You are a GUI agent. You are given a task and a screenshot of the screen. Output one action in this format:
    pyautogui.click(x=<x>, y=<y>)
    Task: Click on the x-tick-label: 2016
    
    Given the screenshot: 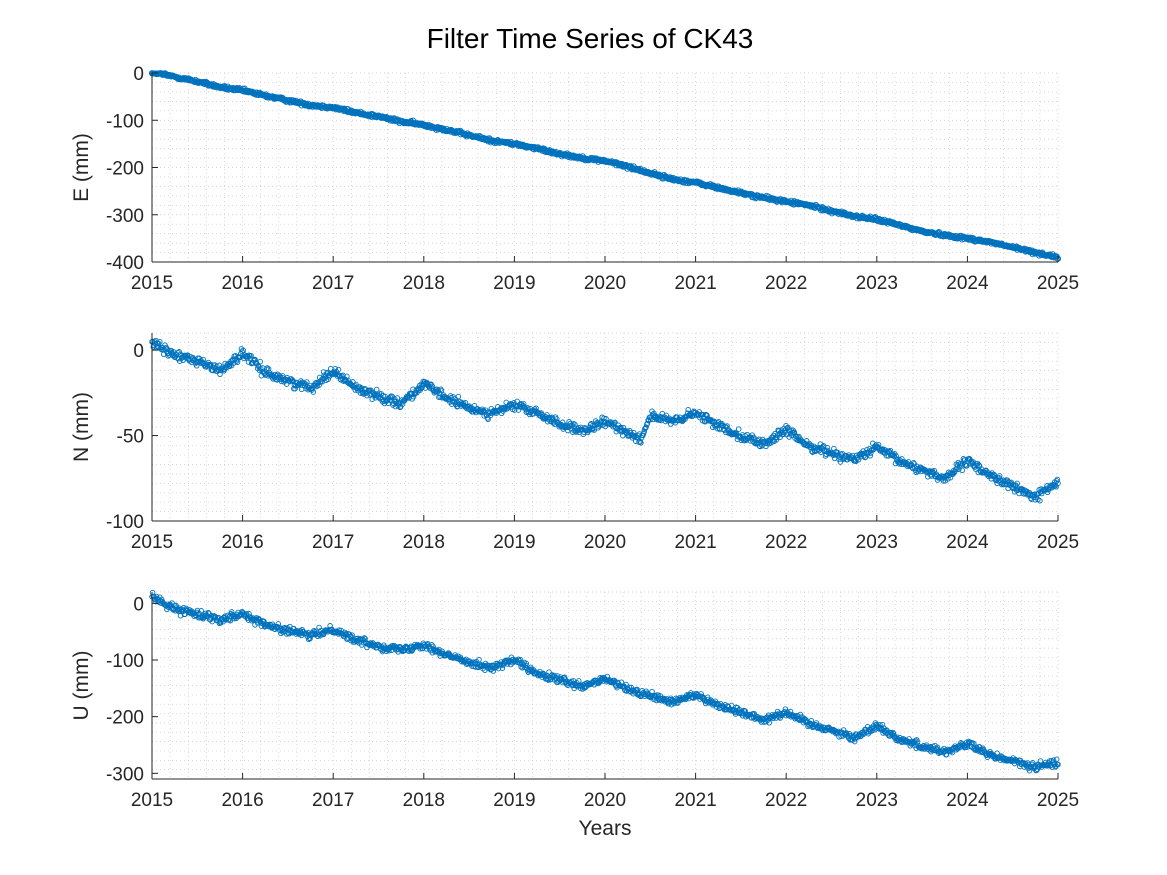 What is the action you would take?
    pyautogui.click(x=242, y=800)
    